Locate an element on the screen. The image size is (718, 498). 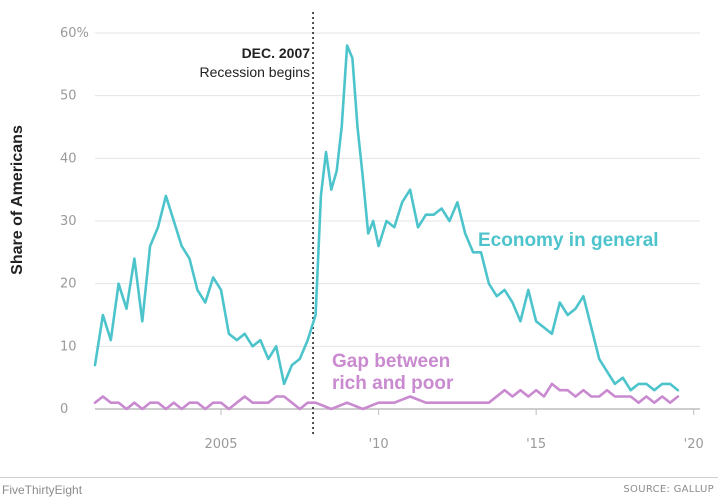
annotation-title: DEC. 2007 is located at coordinates (276, 53).